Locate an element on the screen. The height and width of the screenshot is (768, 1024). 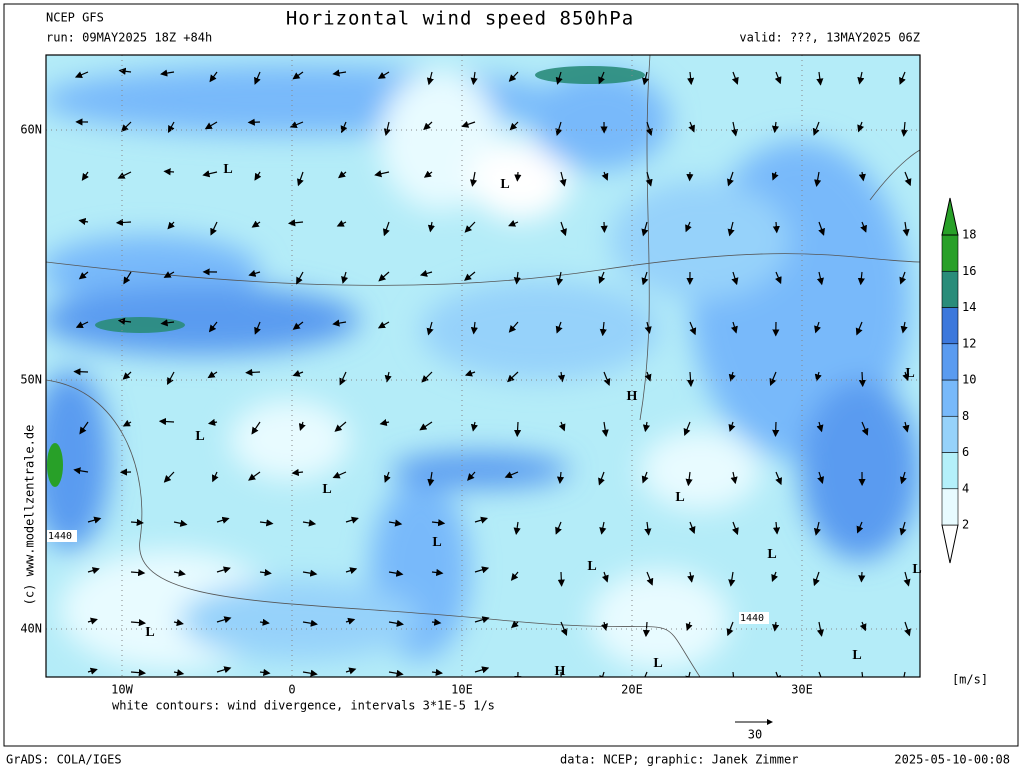
teal-patch is located at coordinates (590, 75).